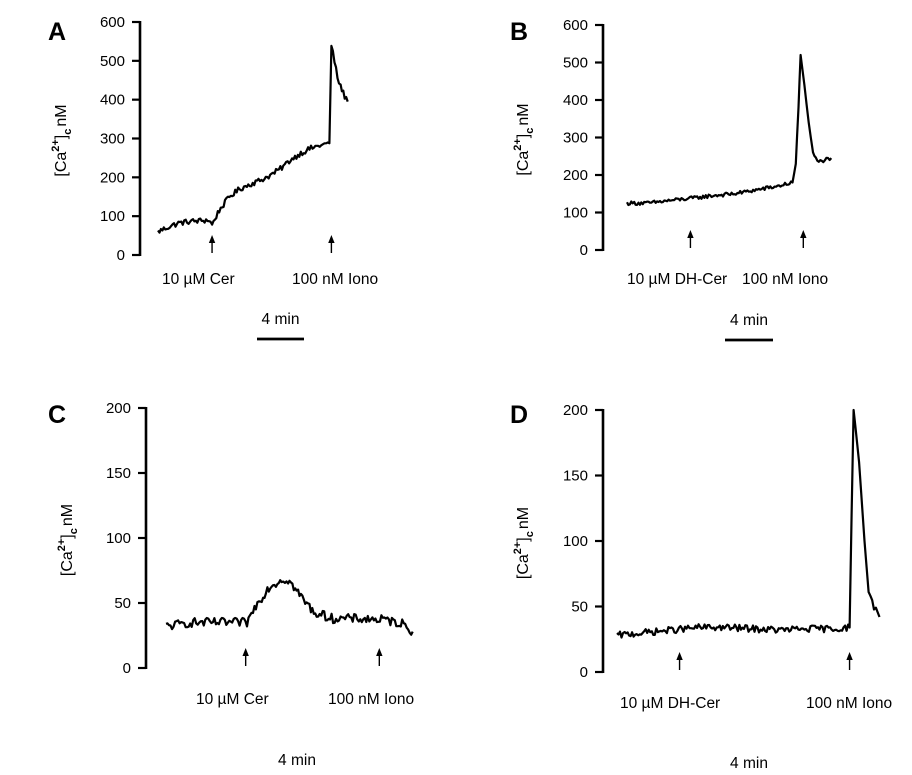 The image size is (912, 775). I want to click on panel-label-b: B, so click(519, 32).